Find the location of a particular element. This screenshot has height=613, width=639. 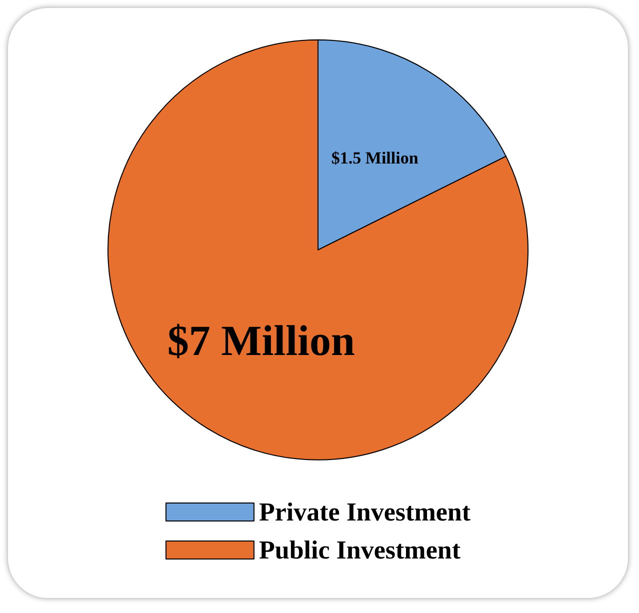

legend-label: Public Investment is located at coordinates (359, 550).